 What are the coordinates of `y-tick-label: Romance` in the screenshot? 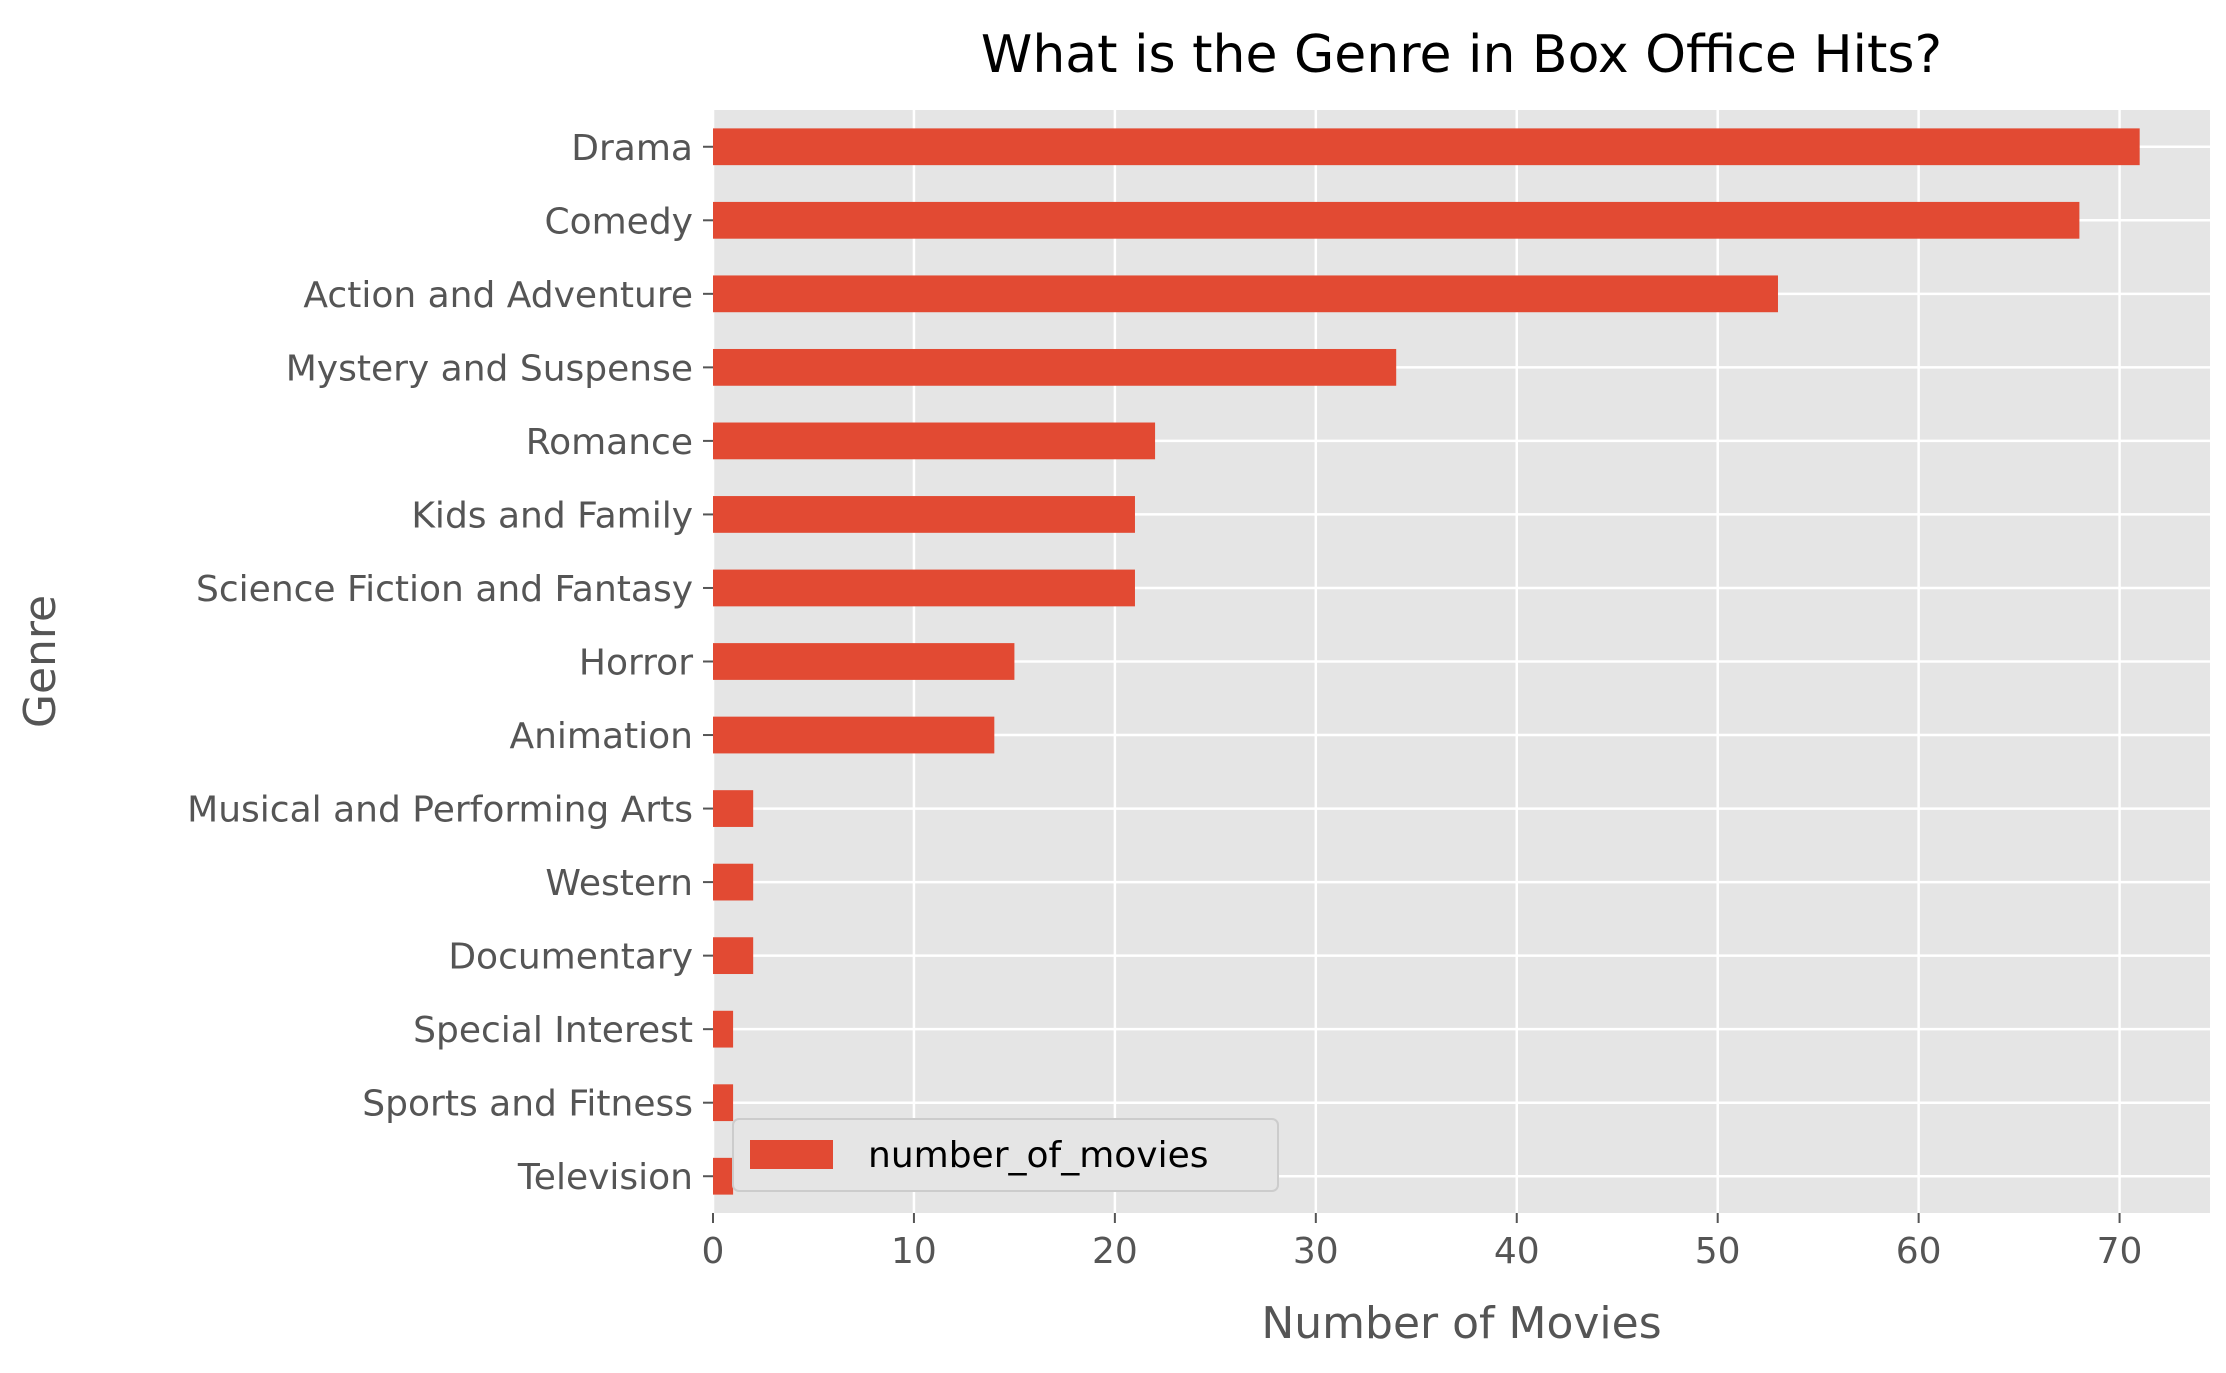 It's located at (609, 442).